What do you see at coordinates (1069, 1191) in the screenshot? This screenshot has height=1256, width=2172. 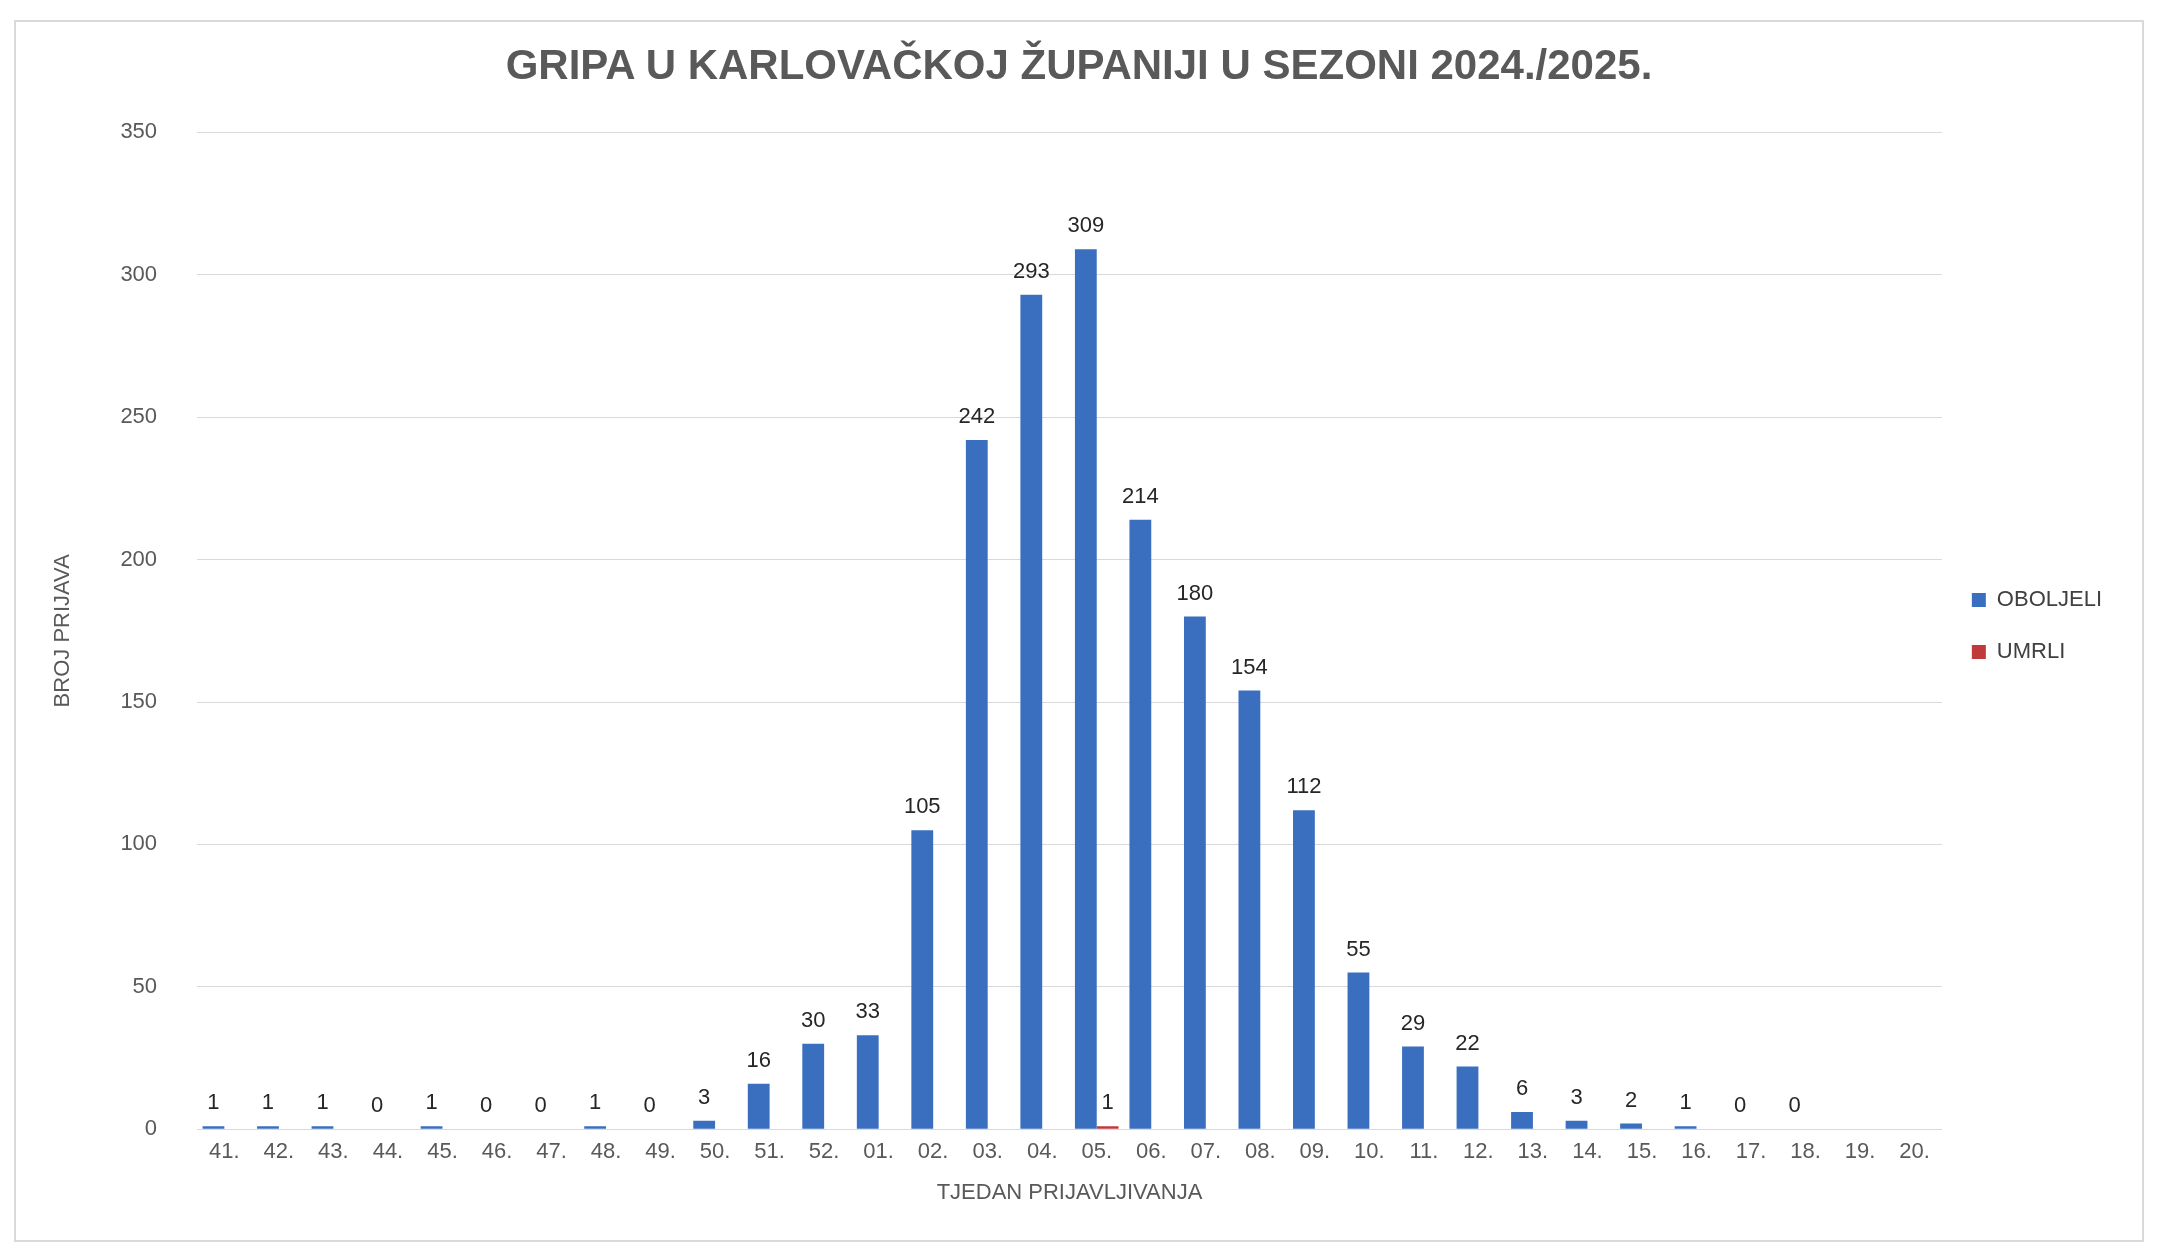 I see `x-axis-title: TJEDAN PRIJAVLJIVANJA` at bounding box center [1069, 1191].